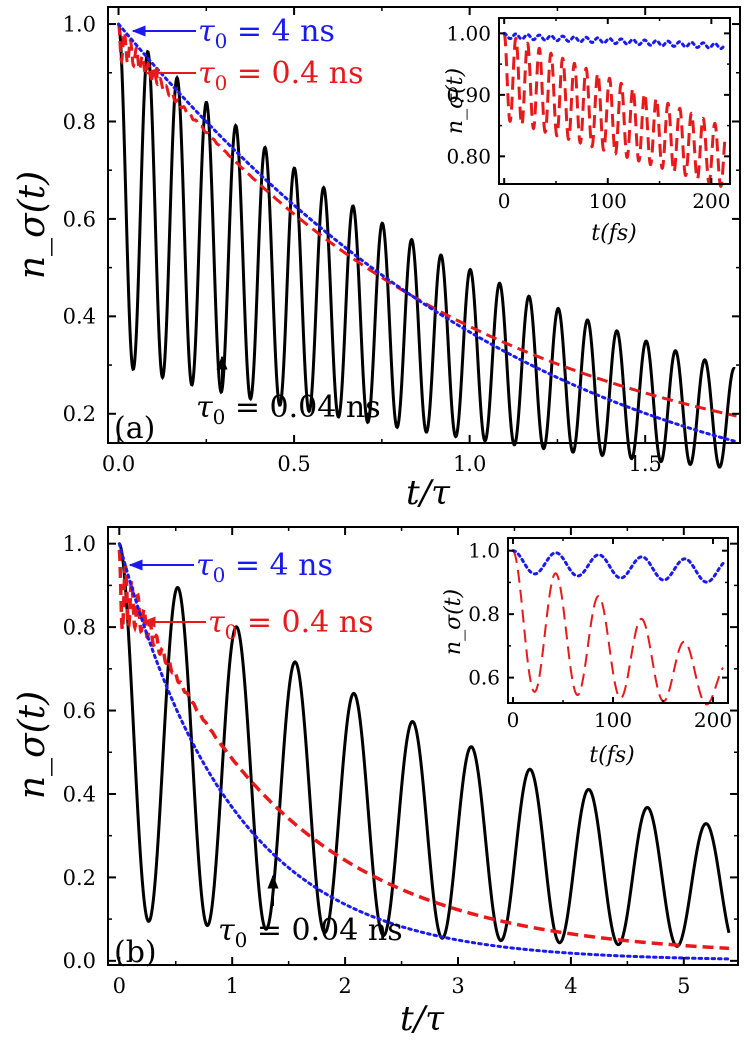 The height and width of the screenshot is (1041, 747). I want to click on panel-b-y-label: n_σ(t), so click(32, 745).